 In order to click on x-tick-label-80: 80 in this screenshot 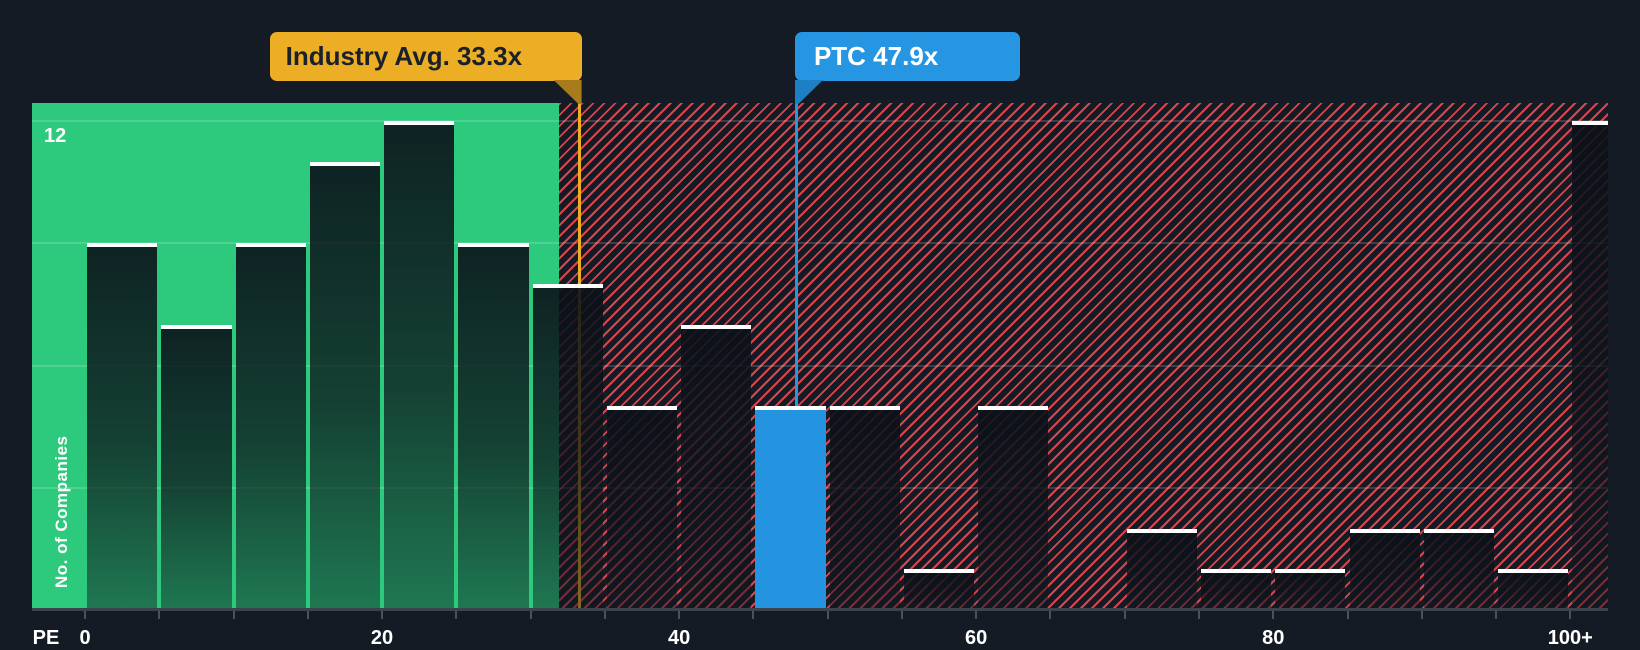, I will do `click(1273, 638)`.